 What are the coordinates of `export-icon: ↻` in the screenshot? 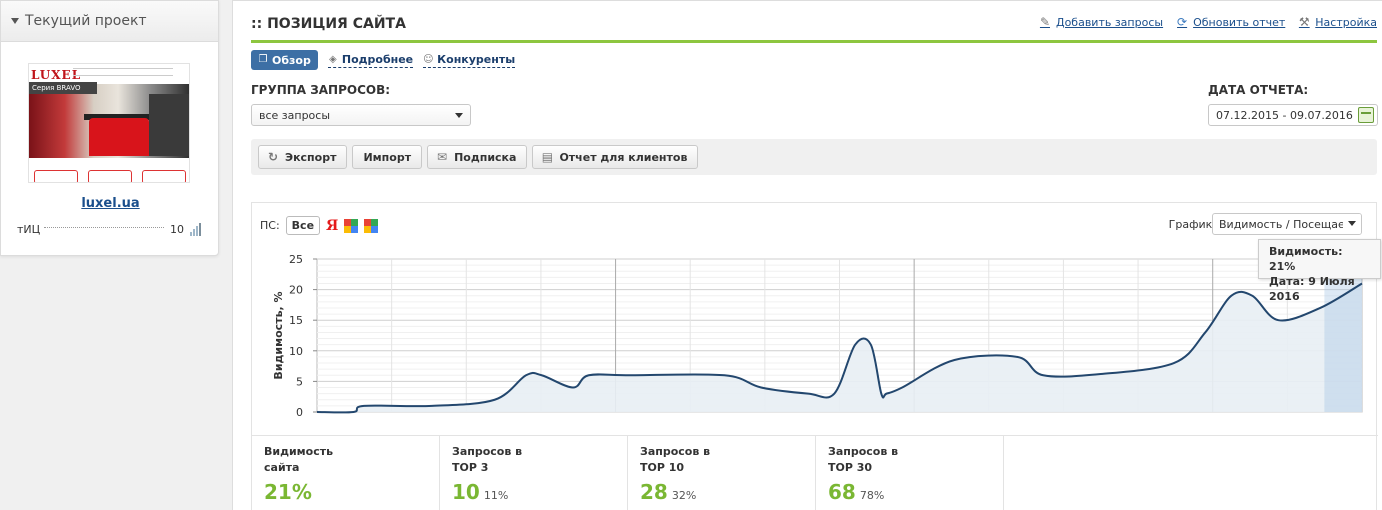 It's located at (273, 157).